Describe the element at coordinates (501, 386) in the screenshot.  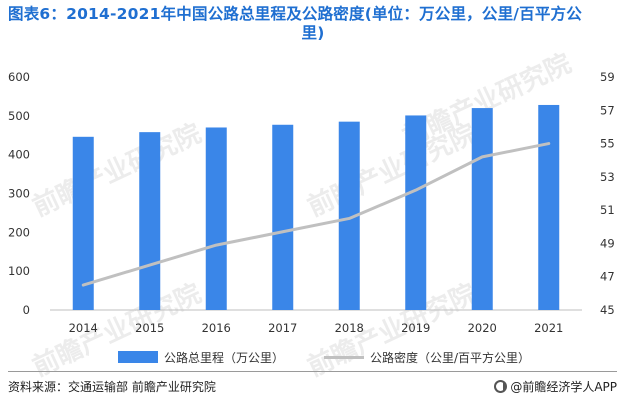
I see `brand-logo-icon` at that location.